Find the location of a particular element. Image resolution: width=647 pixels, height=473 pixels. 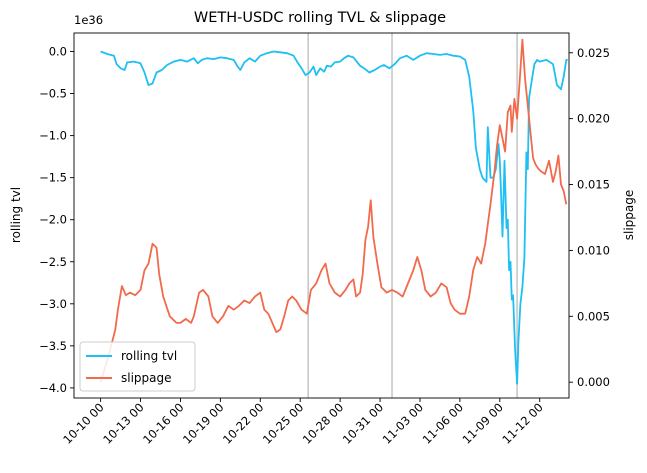

chart-title: WETH-USDC rolling TVL & slippage is located at coordinates (320, 18).